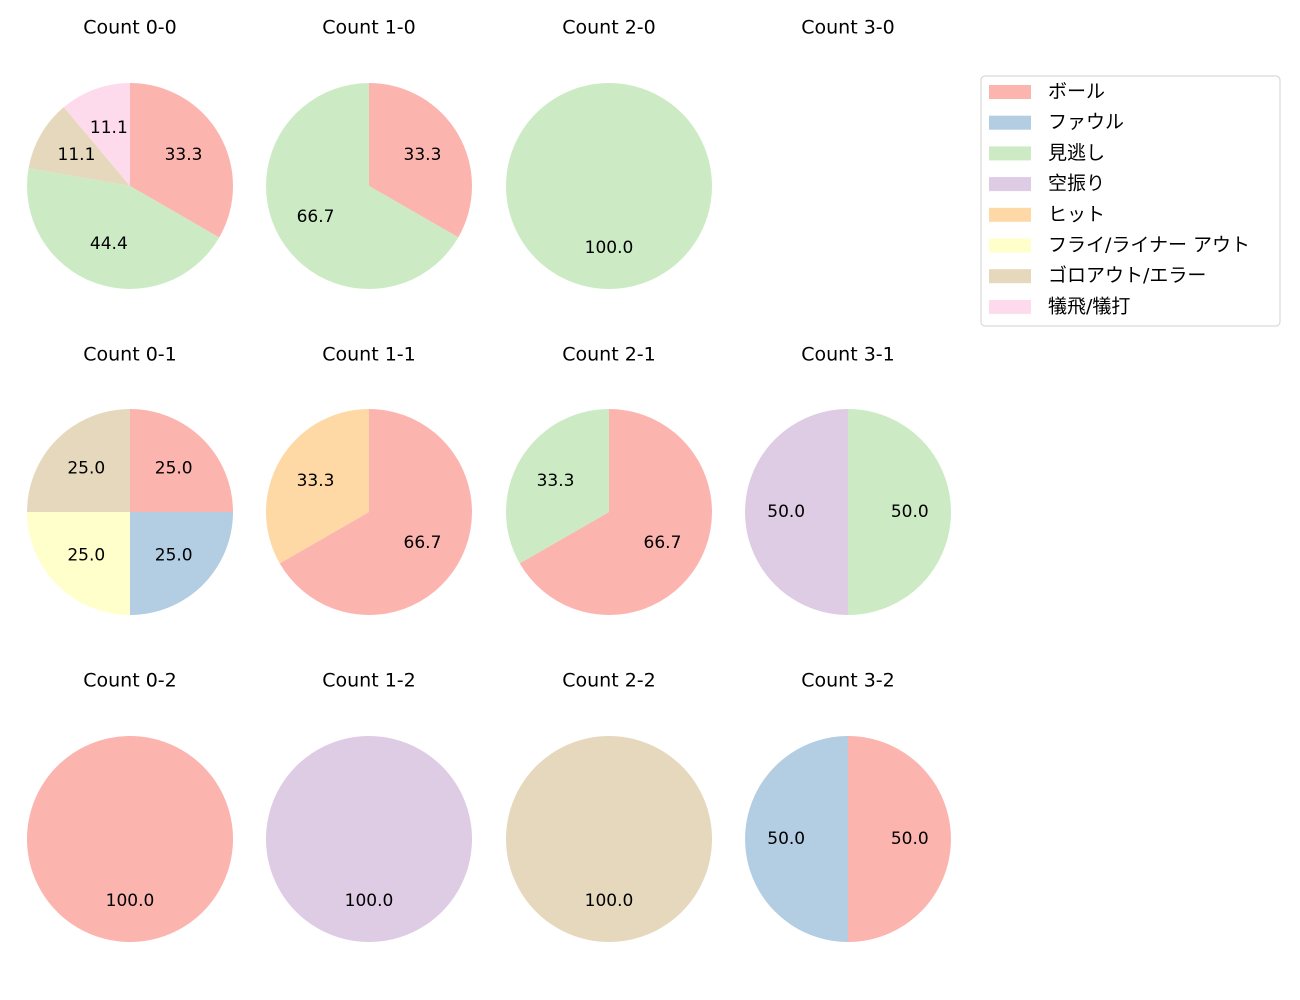 Image resolution: width=1300 pixels, height=1000 pixels. Describe the element at coordinates (109, 244) in the screenshot. I see `value-label: 44.4` at that location.